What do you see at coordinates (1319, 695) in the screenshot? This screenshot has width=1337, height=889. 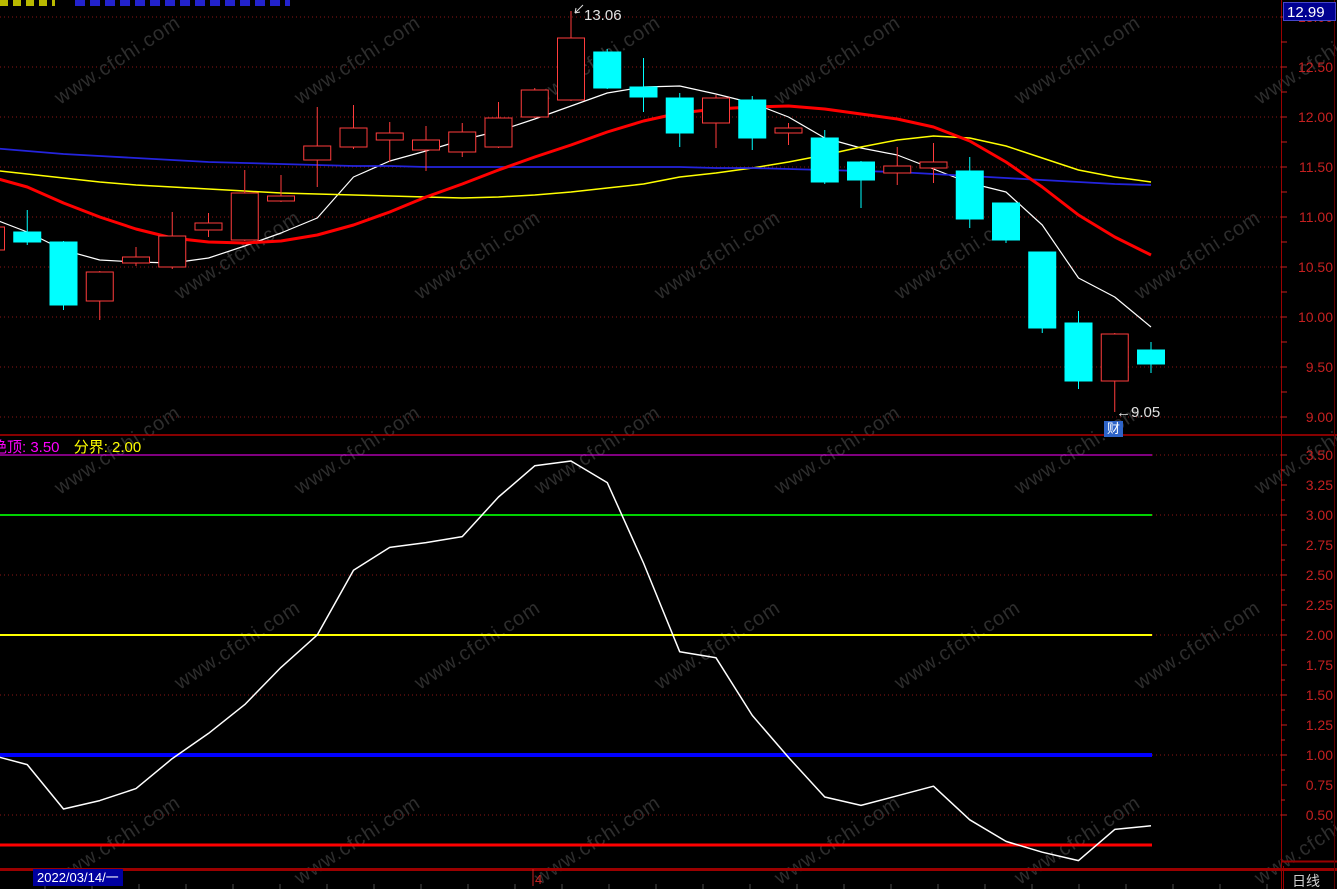 I see `indicator-axis-label: 1.50` at bounding box center [1319, 695].